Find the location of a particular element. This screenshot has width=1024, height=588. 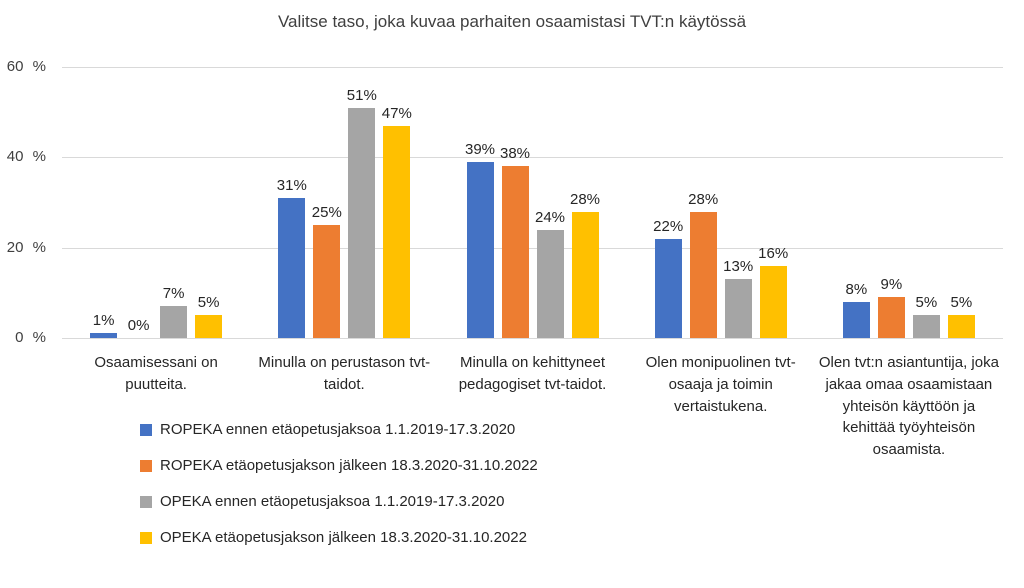

bar-value-label: 38% is located at coordinates (515, 154).